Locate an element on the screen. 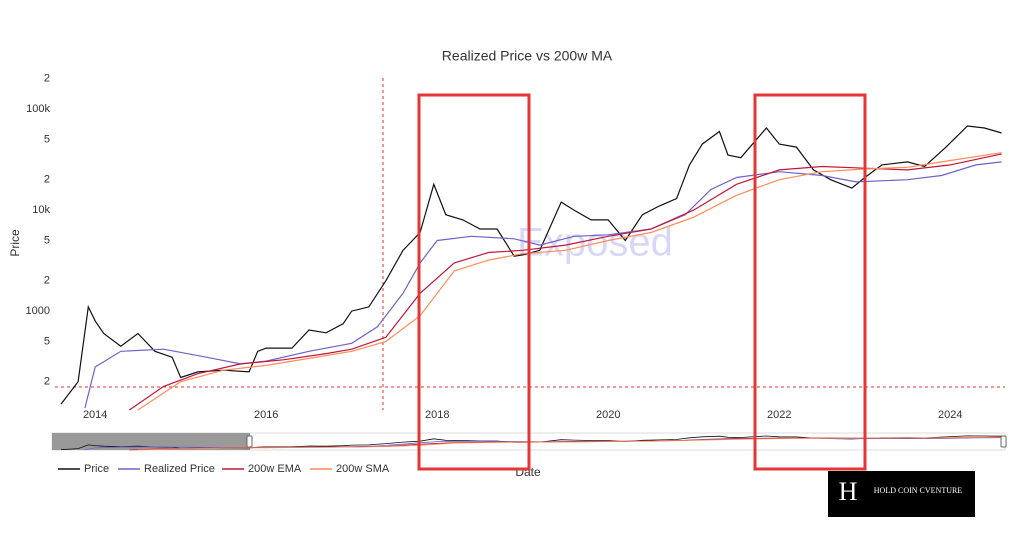 The height and width of the screenshot is (542, 1024). y-tick-label: 100k is located at coordinates (38, 109).